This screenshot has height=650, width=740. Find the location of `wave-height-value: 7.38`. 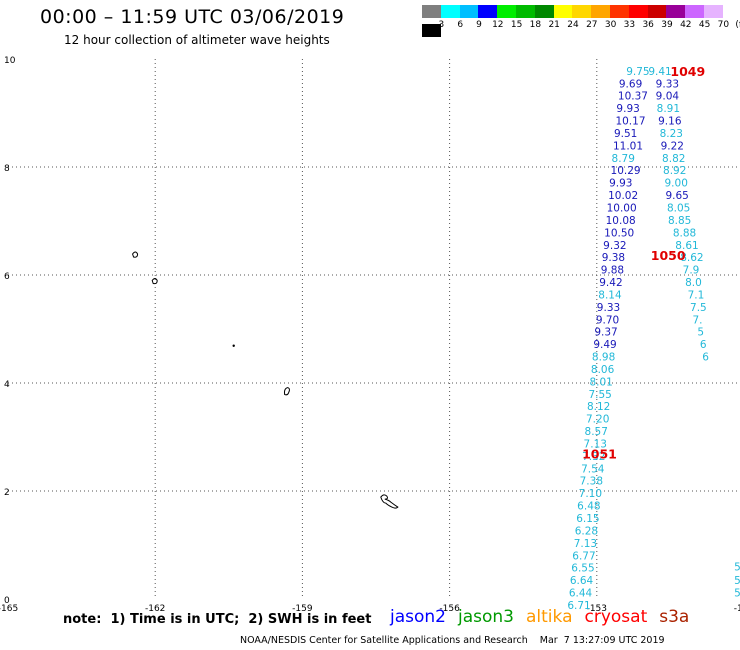

wave-height-value: 7.38 is located at coordinates (591, 482).